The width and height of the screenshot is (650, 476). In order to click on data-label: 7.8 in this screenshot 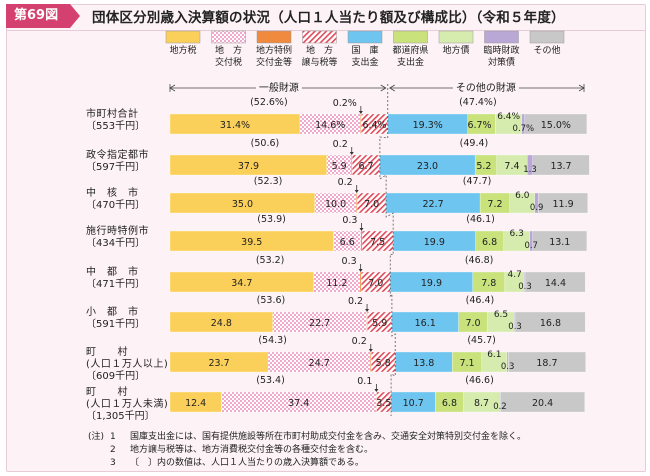, I will do `click(488, 283)`.